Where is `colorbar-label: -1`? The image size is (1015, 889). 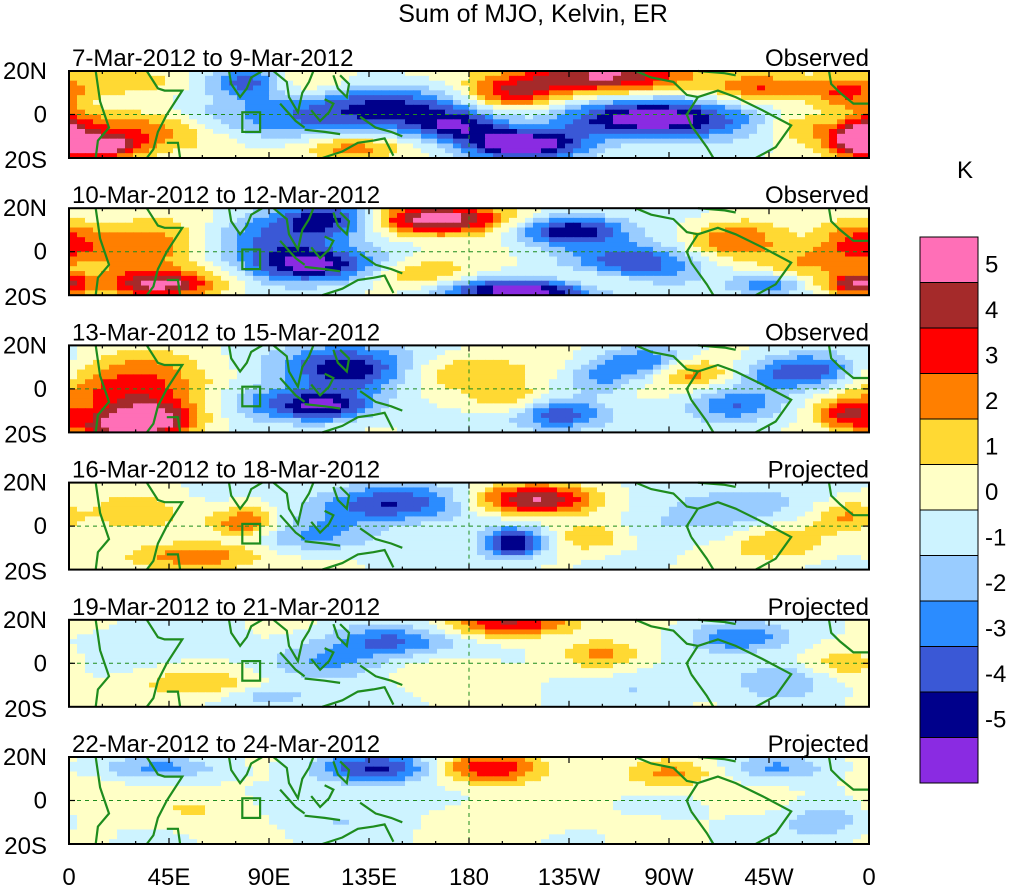 colorbar-label: -1 is located at coordinates (995, 538).